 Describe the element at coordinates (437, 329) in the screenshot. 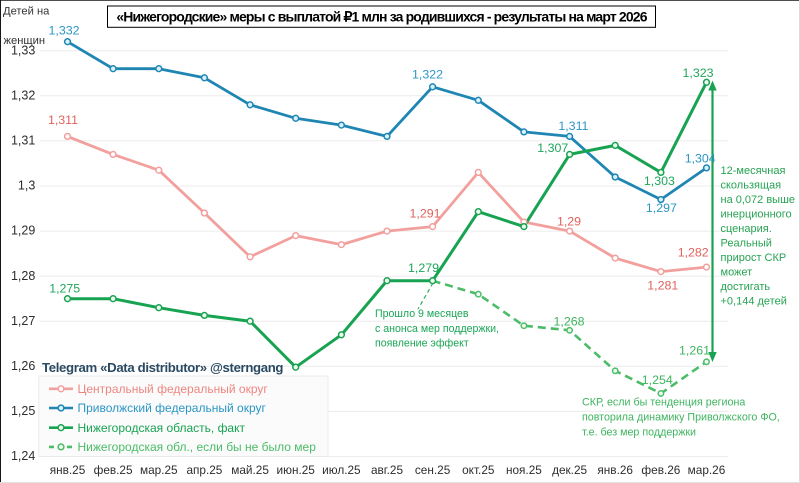

I see `svg-text: с анонса мер поддержки,` at that location.